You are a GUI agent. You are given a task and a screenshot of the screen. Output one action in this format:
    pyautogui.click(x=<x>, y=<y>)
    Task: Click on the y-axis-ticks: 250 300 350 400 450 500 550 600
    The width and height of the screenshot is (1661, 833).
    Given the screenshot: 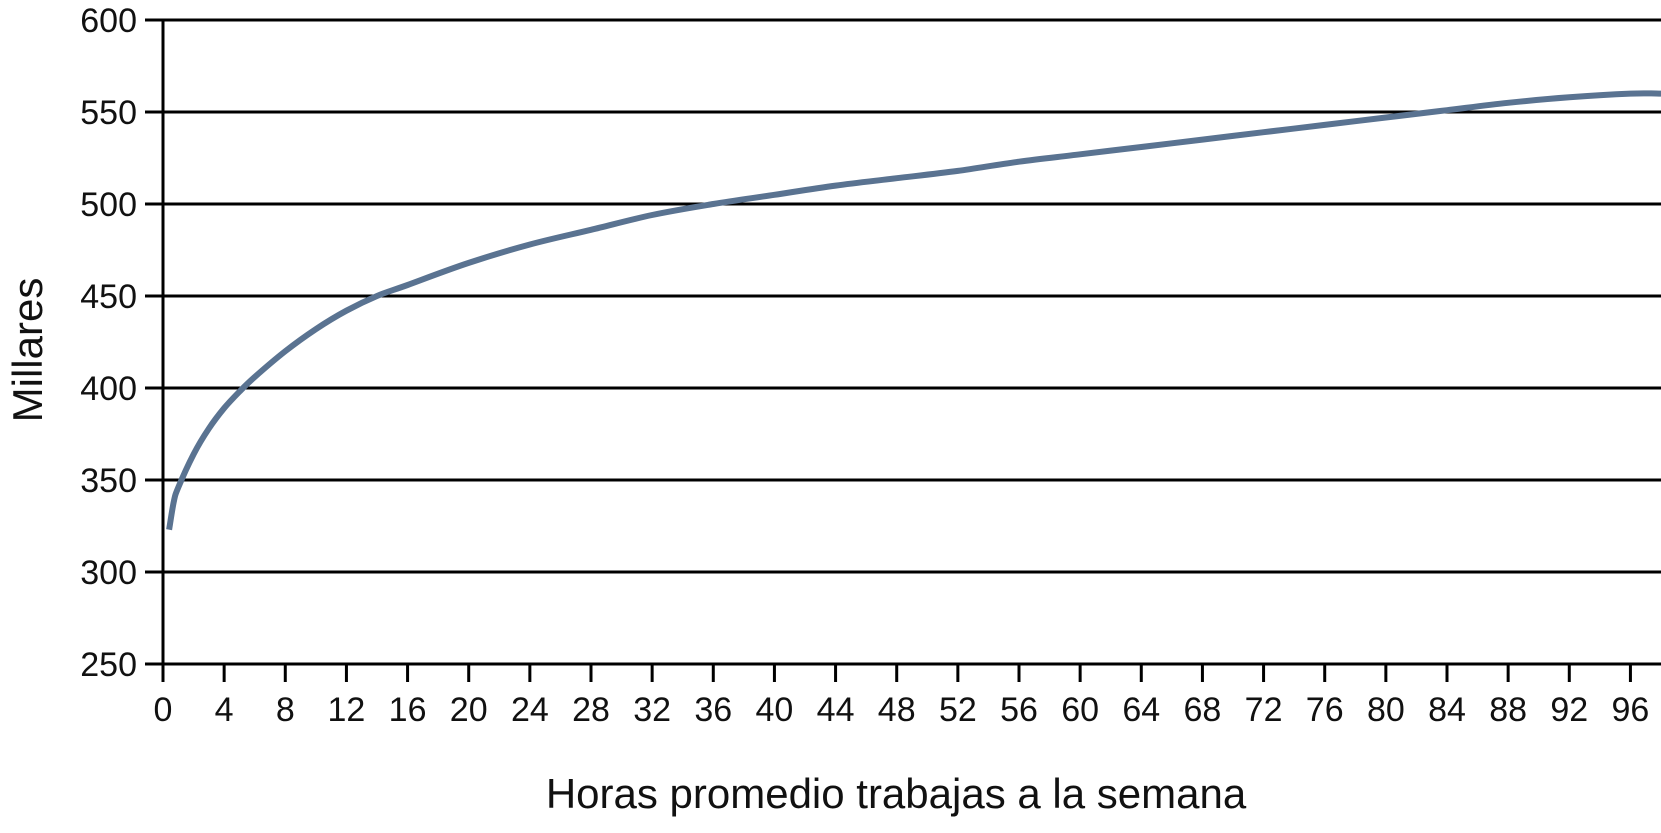 What is the action you would take?
    pyautogui.click(x=121, y=343)
    